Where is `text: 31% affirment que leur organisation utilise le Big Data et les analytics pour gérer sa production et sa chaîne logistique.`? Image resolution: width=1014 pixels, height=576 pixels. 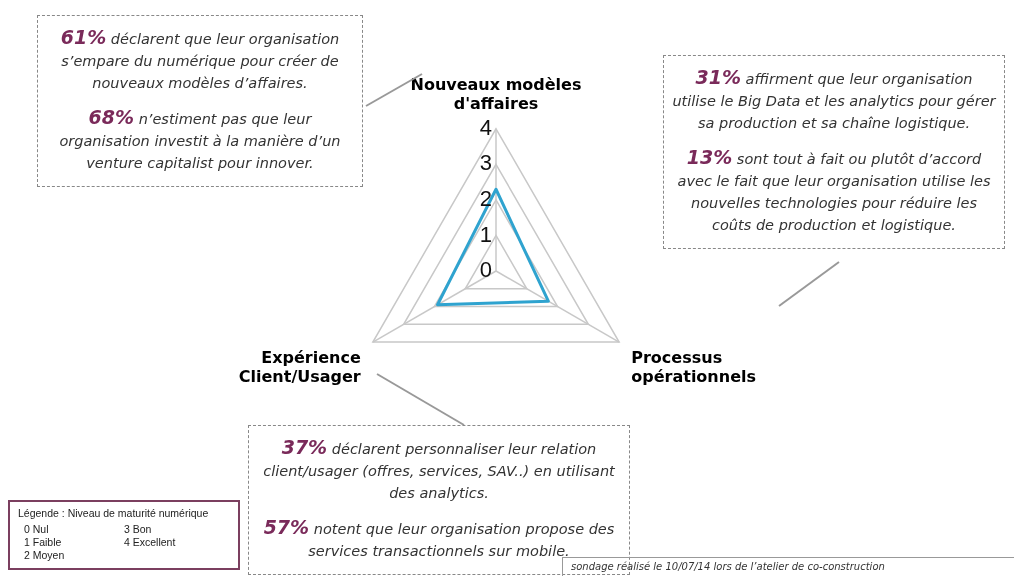 text: 31% affirment que leur organisation utilise le Big Data et les analytics pour gérer sa production et sa chaîne logistique. is located at coordinates (834, 98).